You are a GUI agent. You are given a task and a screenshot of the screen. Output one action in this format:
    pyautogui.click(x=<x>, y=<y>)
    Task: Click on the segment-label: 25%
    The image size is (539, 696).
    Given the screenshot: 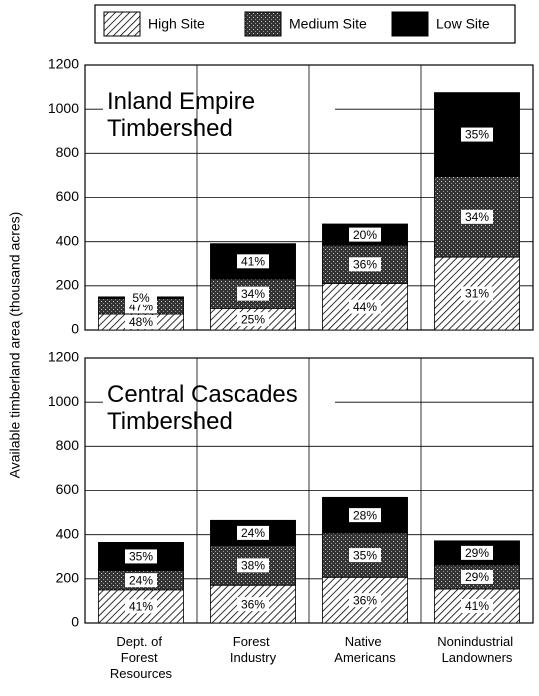 What is the action you would take?
    pyautogui.click(x=253, y=319)
    